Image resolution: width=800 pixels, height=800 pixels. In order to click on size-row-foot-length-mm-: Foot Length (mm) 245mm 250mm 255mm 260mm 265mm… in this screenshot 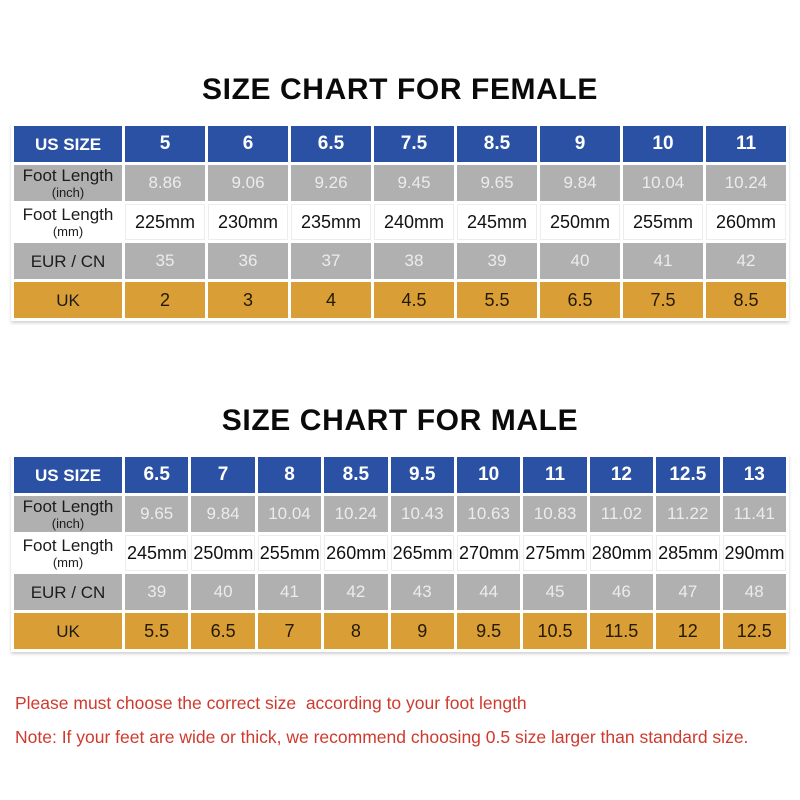, I will do `click(400, 553)`.